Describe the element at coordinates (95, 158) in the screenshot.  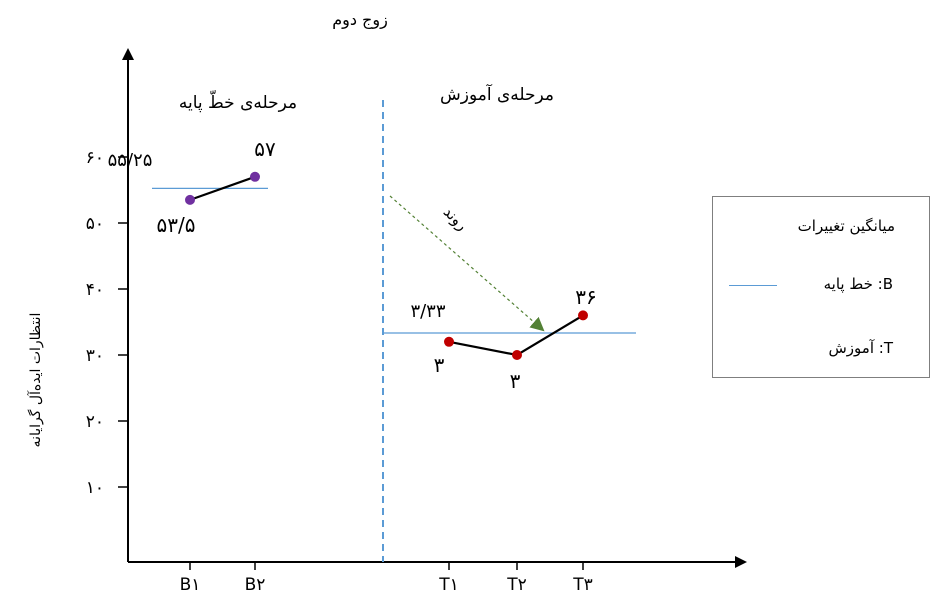
I see `y-tick-label: ۶۰` at that location.